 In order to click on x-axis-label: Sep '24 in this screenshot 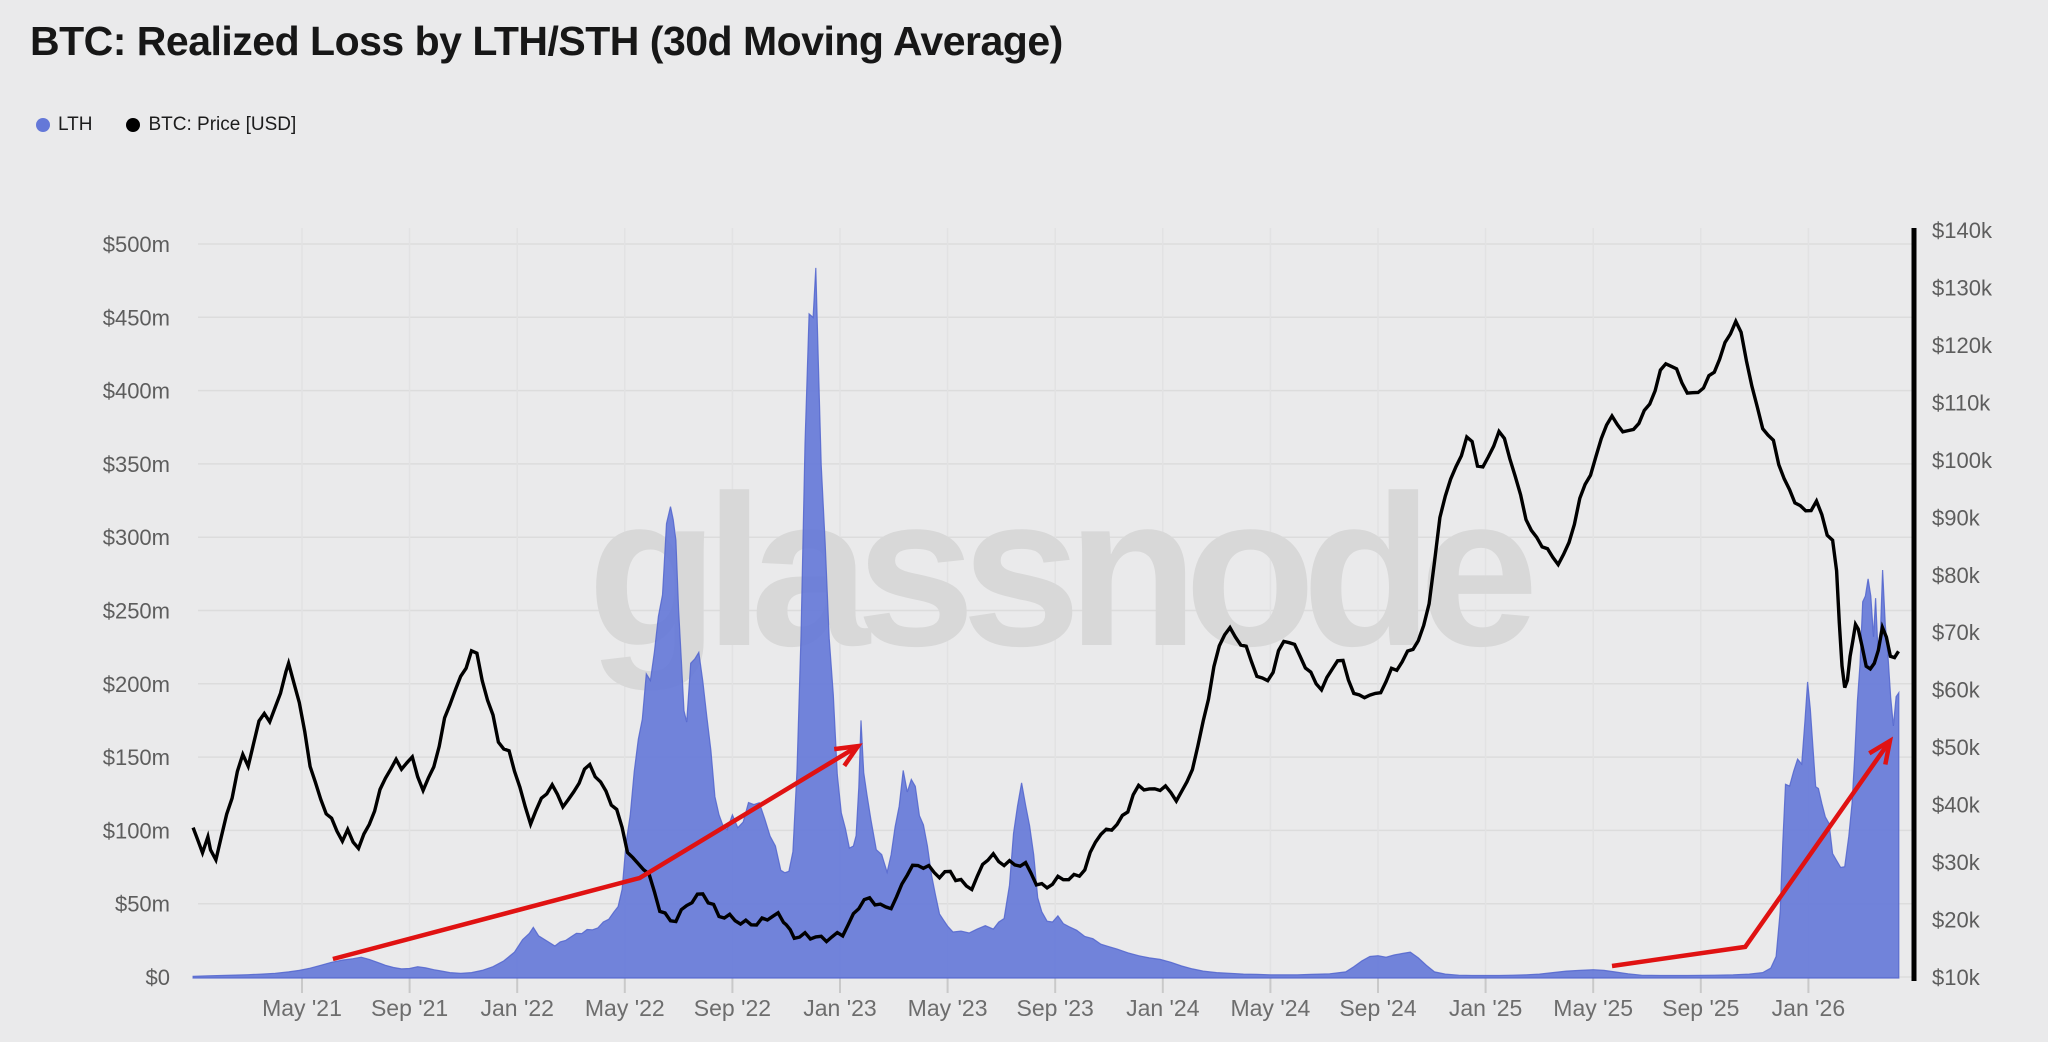, I will do `click(1377, 1008)`.